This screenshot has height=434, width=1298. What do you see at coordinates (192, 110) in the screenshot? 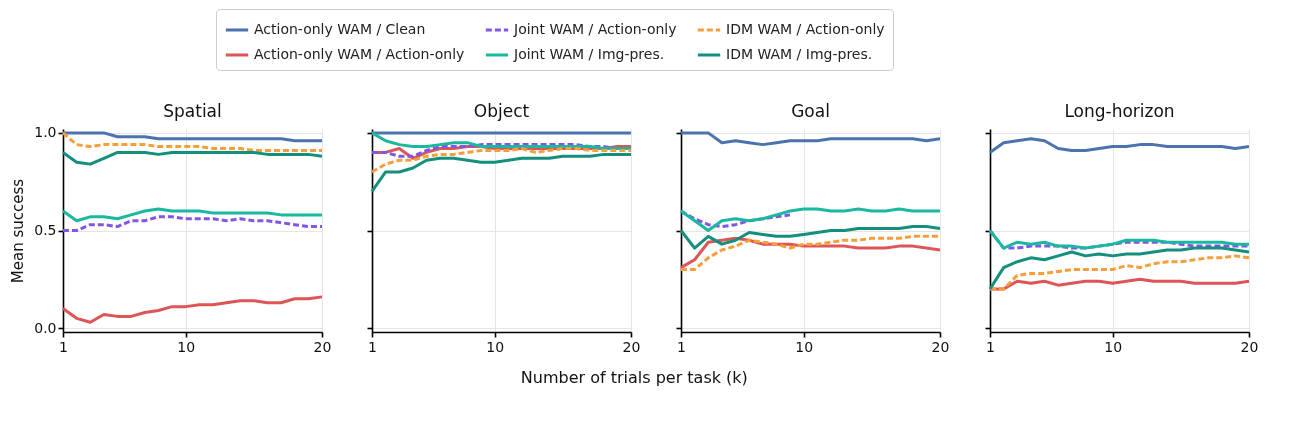
I see `chart-title: Spatial` at bounding box center [192, 110].